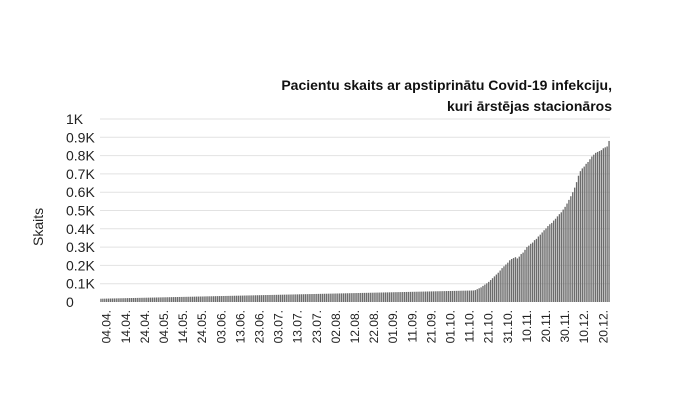  I want to click on x-tick-label: 21.09., so click(431, 326).